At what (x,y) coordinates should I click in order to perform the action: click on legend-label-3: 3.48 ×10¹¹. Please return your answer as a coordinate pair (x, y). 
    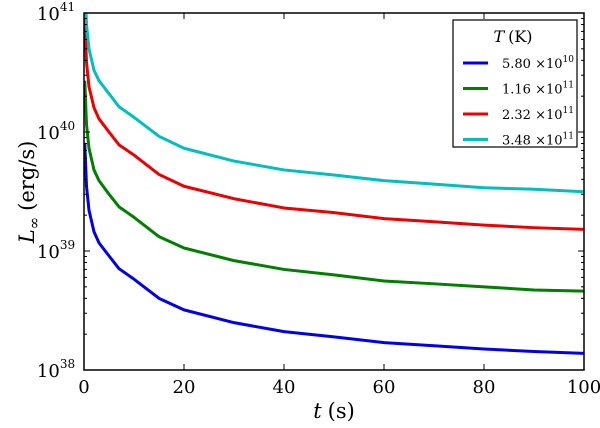
    Looking at the image, I should click on (538, 140).